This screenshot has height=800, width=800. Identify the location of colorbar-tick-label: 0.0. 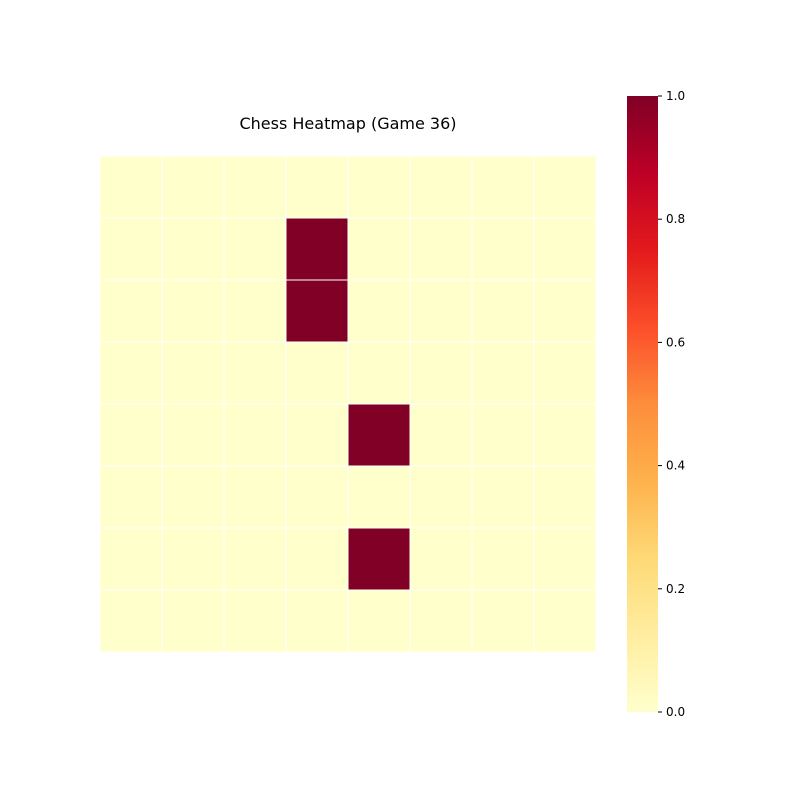
(675, 712).